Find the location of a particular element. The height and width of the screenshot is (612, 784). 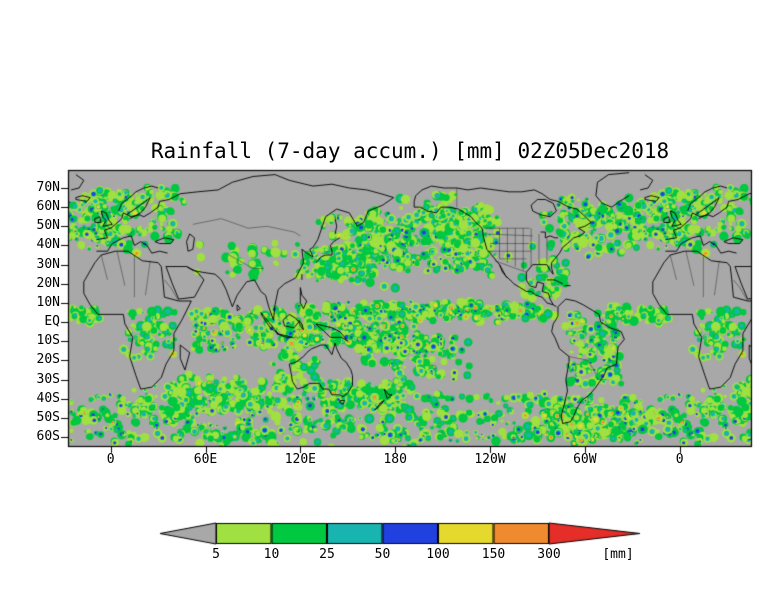

lon-label-3-180: 180 is located at coordinates (395, 459).